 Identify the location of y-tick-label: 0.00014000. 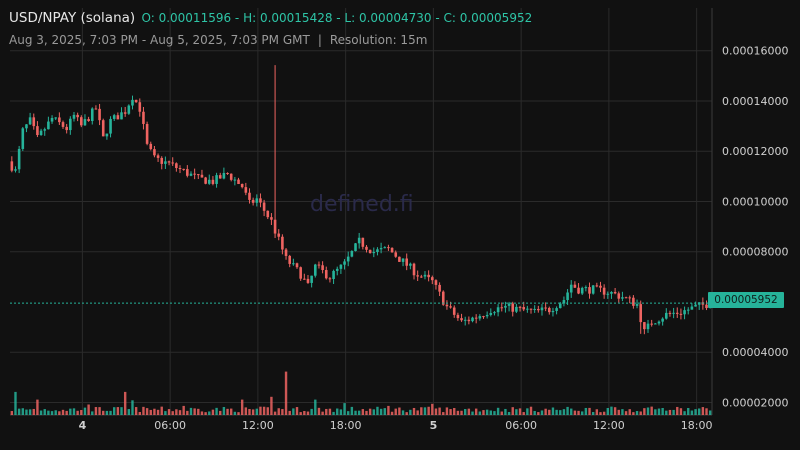
(755, 101).